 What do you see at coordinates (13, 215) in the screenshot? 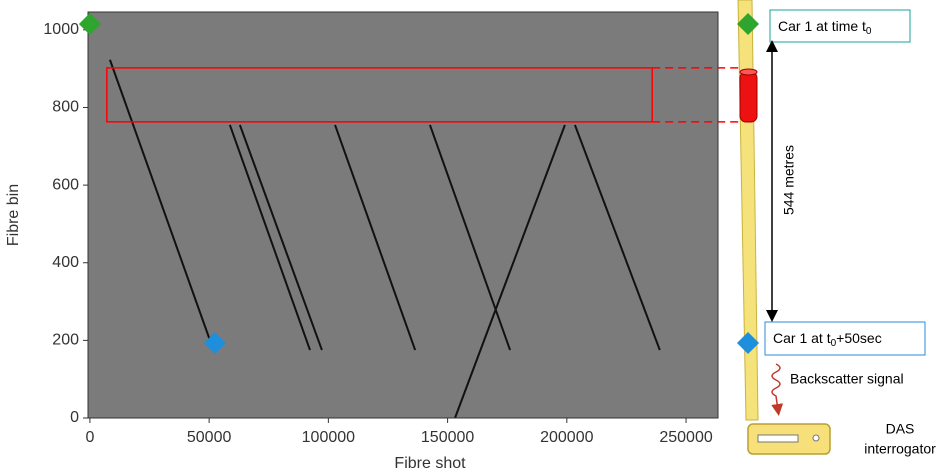
I see `y-axis-label: Fibre bin` at bounding box center [13, 215].